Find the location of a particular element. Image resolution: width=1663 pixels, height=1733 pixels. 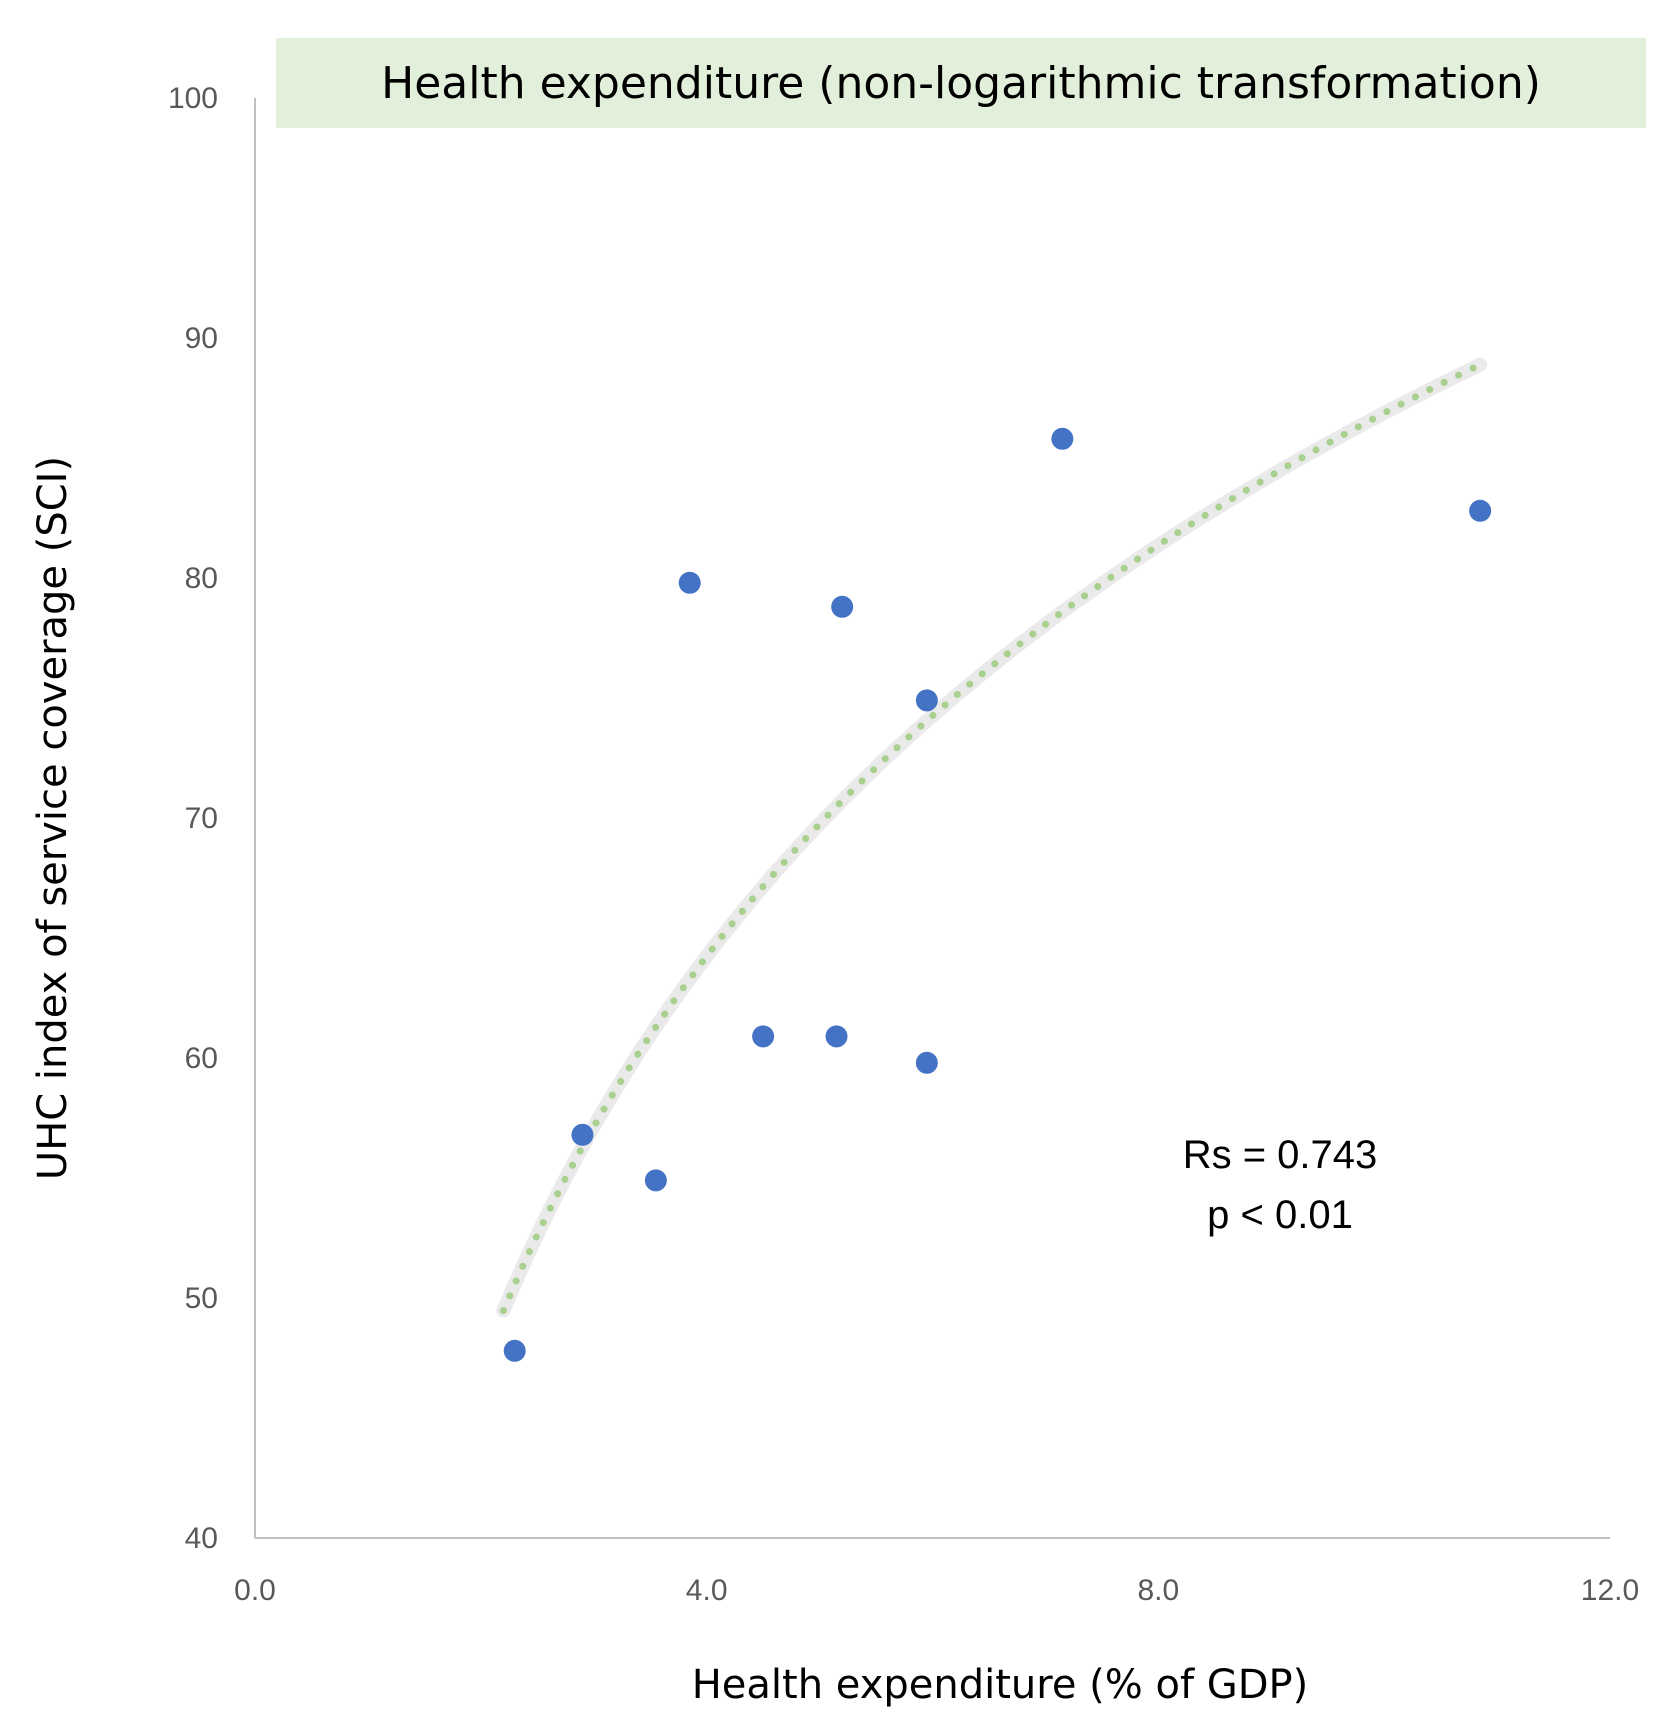

x-tick-label: 12.0 is located at coordinates (1610, 1590).